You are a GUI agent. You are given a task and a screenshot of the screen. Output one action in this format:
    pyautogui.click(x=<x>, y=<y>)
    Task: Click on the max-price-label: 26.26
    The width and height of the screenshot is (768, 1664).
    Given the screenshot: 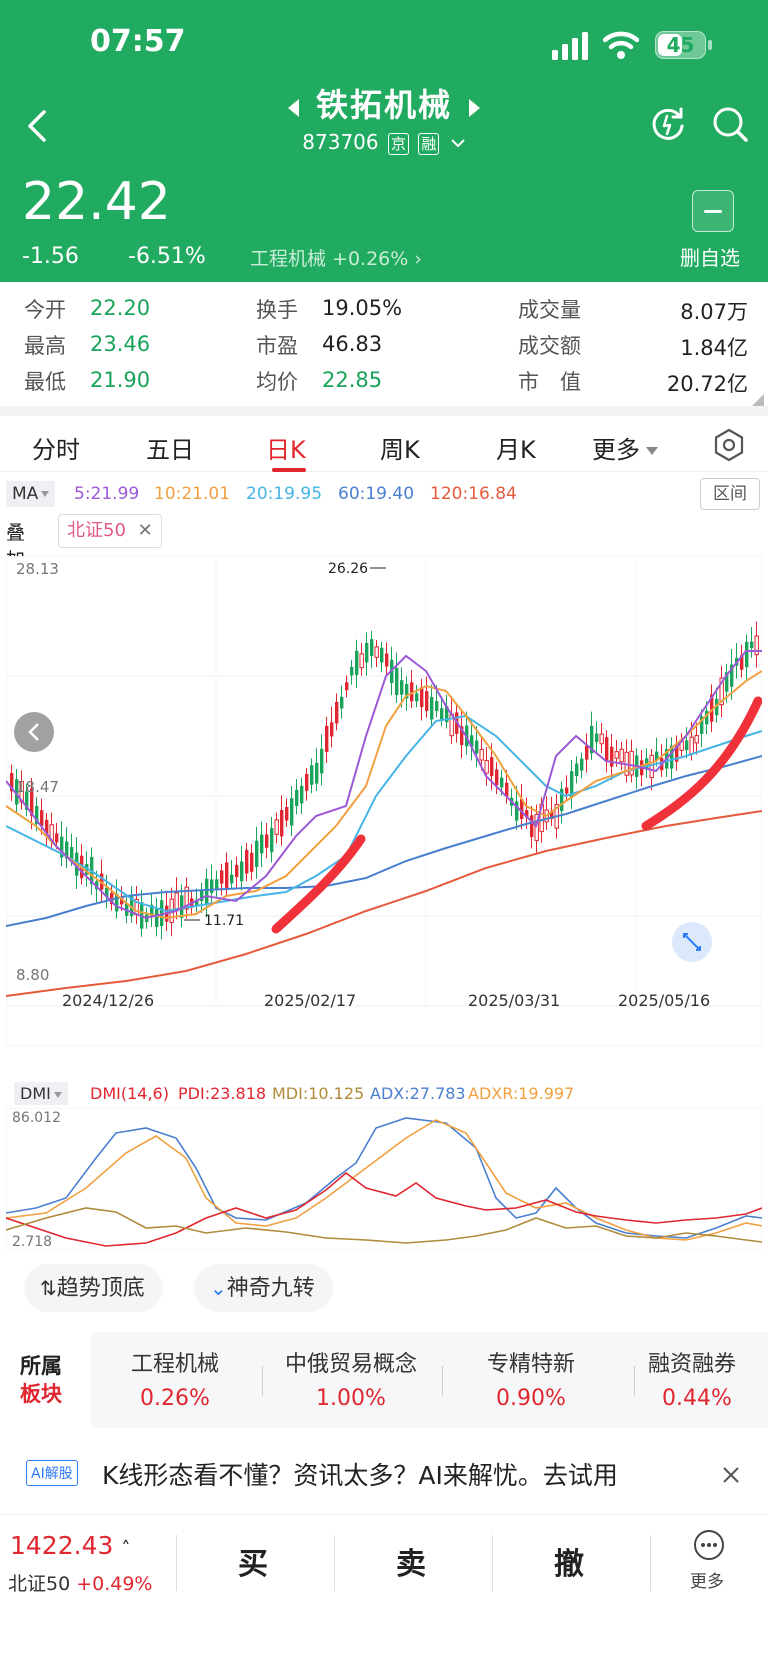 What is the action you would take?
    pyautogui.click(x=348, y=569)
    